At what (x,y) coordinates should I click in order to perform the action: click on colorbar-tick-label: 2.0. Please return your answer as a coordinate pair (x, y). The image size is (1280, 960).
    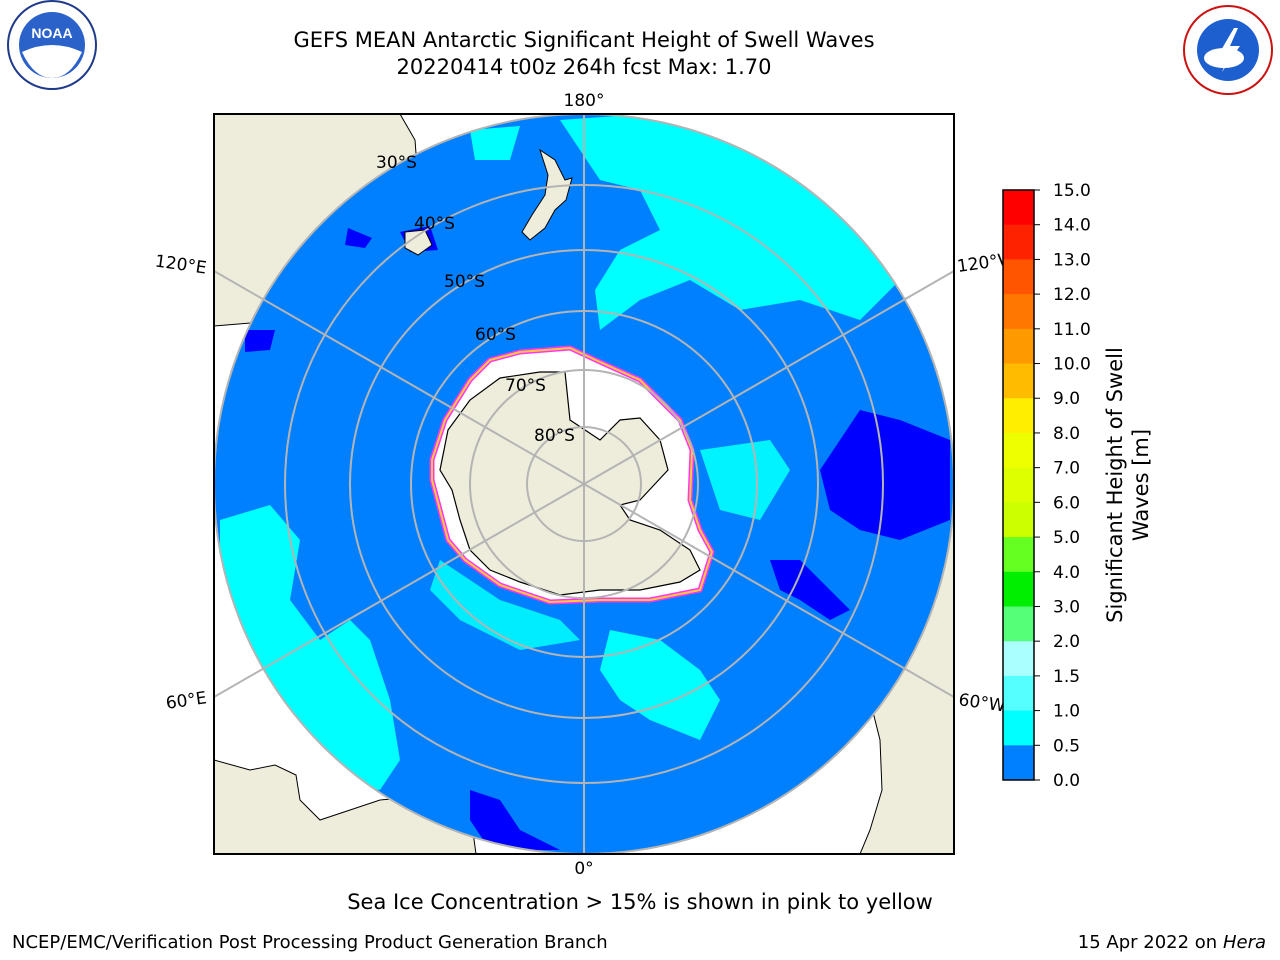
    Looking at the image, I should click on (1066, 642).